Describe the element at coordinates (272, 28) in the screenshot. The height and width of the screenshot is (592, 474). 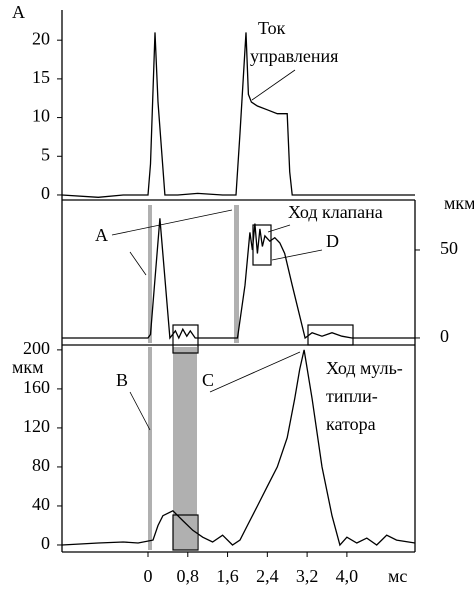
I see `annotation: Ток` at that location.